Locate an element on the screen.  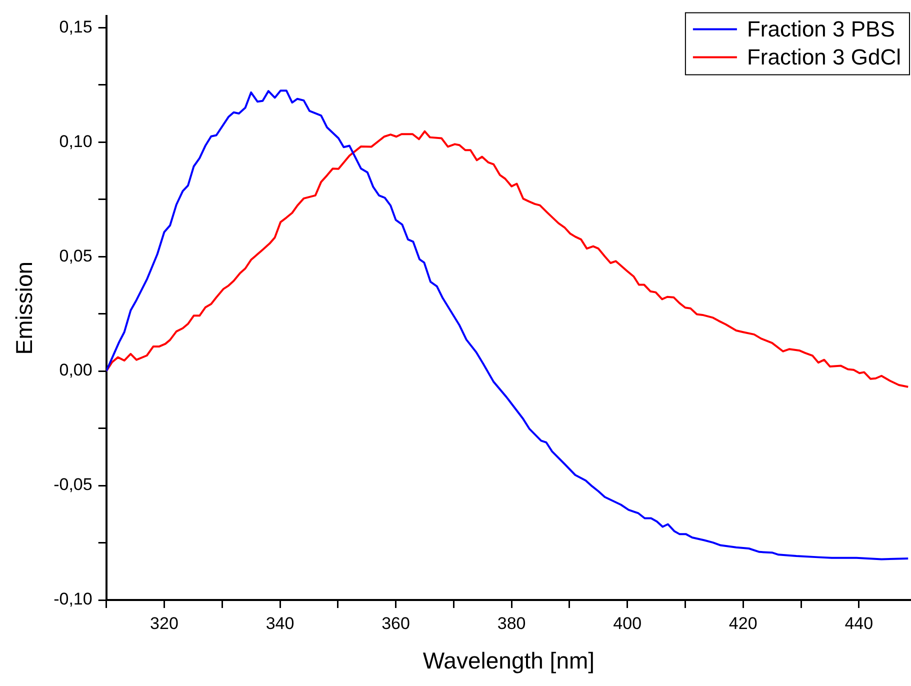
x-tick-label: 360 is located at coordinates (396, 623).